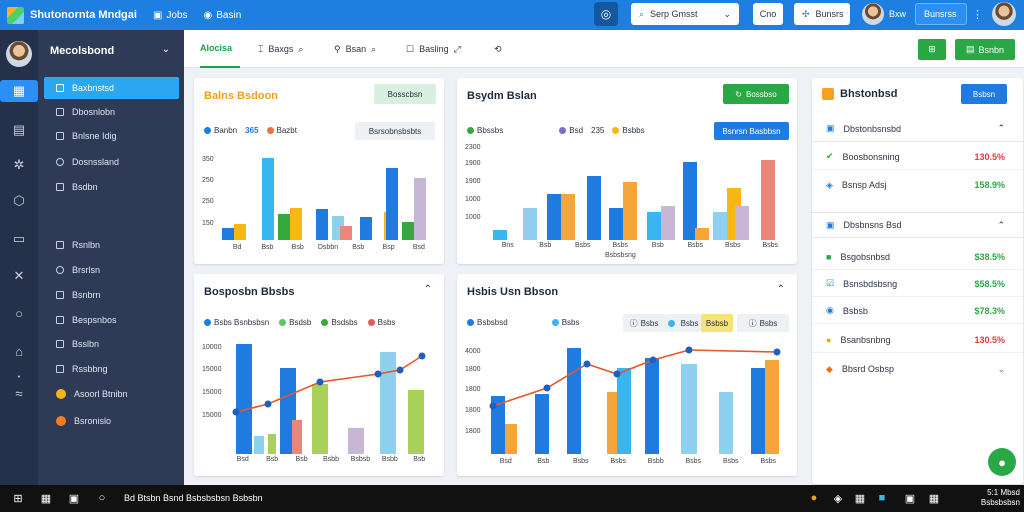  What do you see at coordinates (513, 292) in the screenshot?
I see `card-title: Hsbis Usn Bbson` at bounding box center [513, 292].